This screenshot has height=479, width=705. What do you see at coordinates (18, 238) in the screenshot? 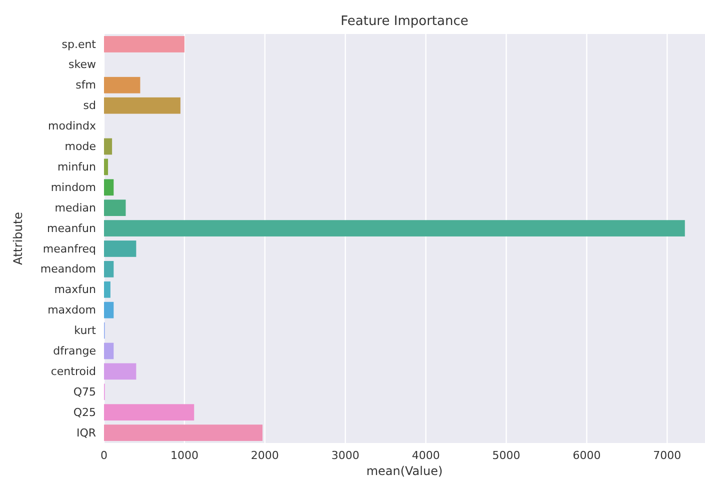
I see `y-axis-title: Attribute` at bounding box center [18, 238].